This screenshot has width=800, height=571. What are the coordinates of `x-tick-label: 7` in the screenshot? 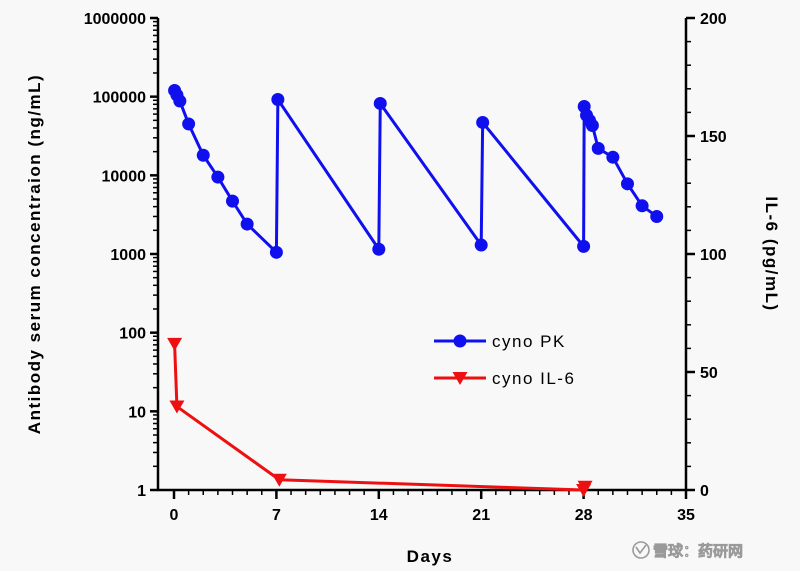 It's located at (276, 515).